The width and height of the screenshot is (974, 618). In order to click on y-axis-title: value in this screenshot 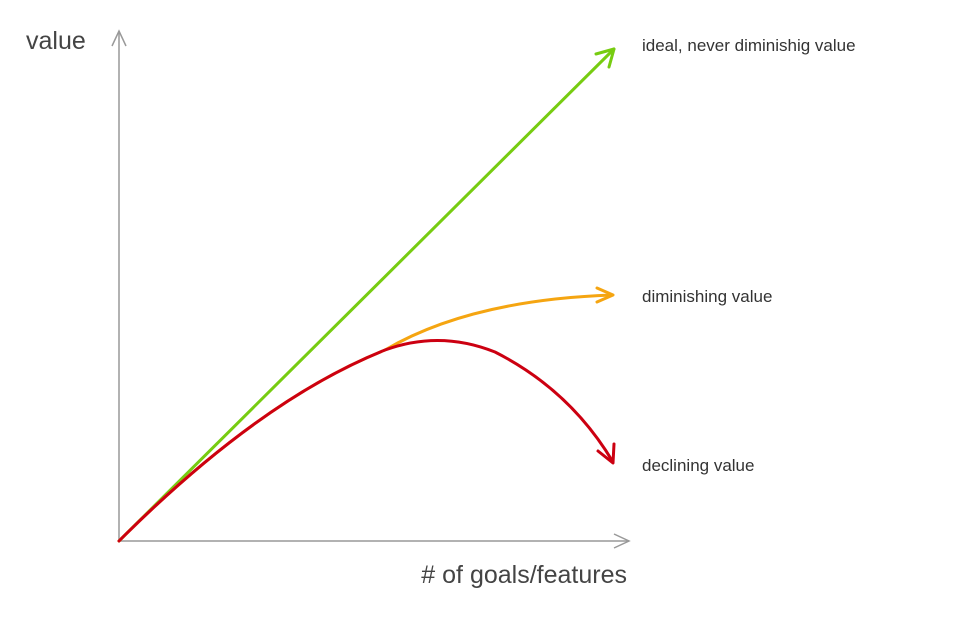, I will do `click(56, 41)`.